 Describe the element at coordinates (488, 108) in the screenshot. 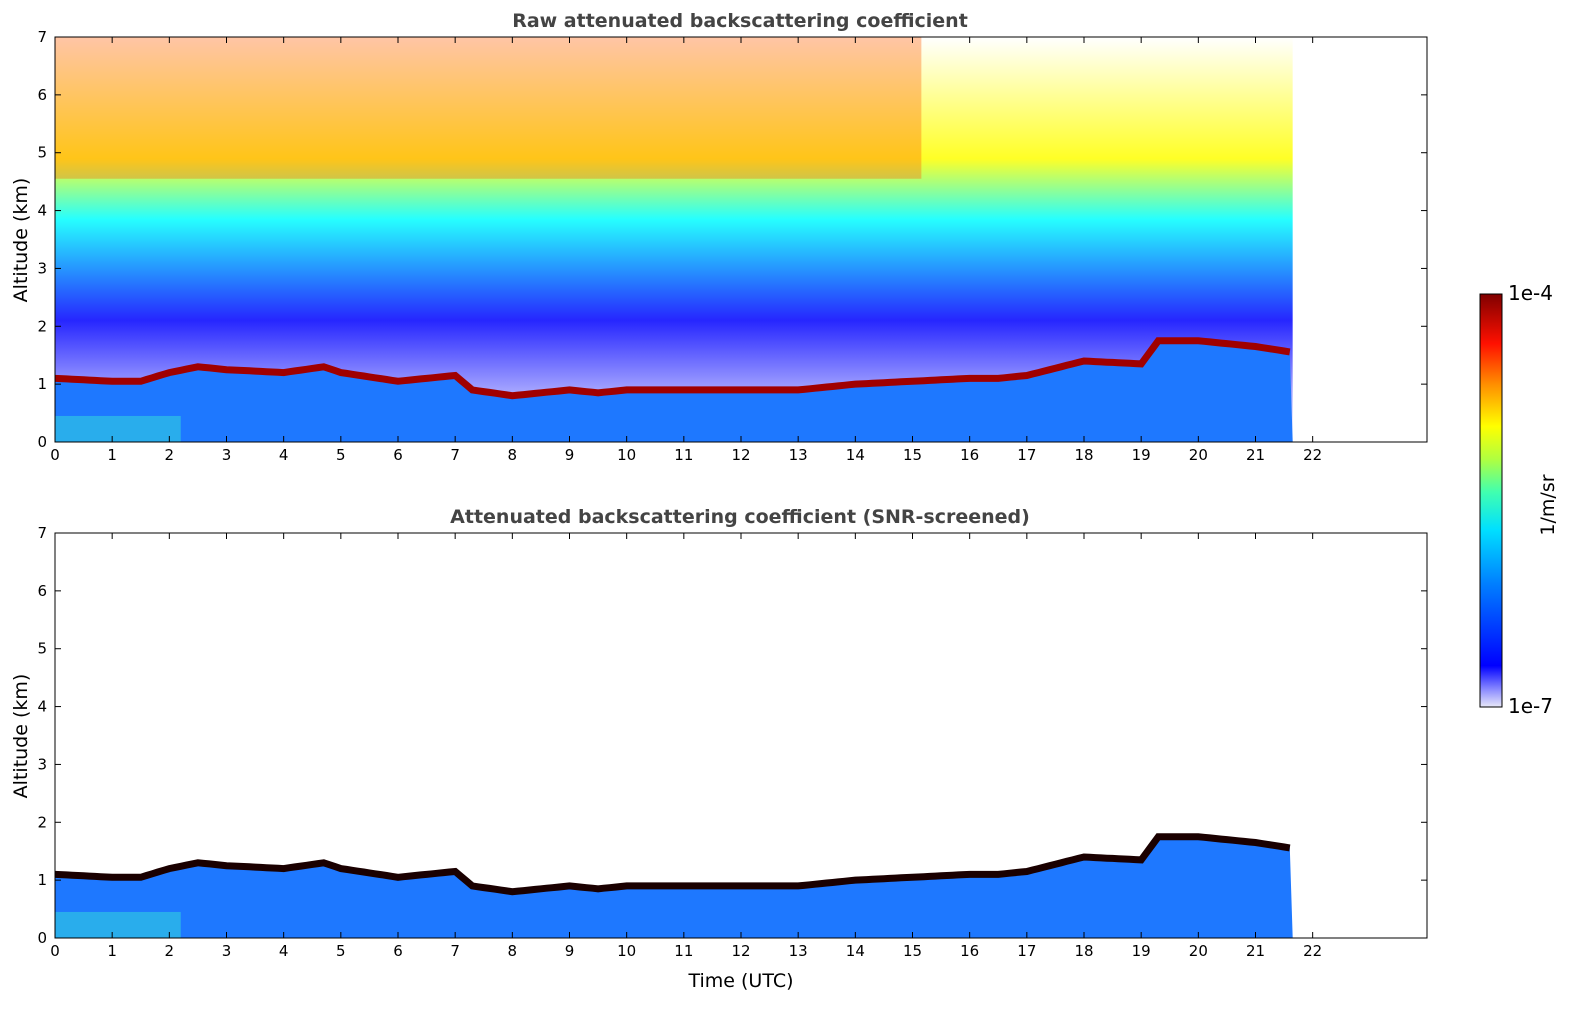

I see `panel-1-noise-field` at that location.